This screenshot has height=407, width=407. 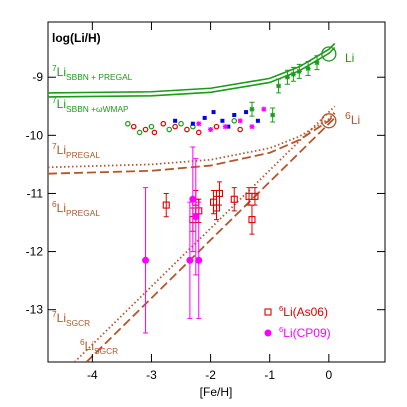 I want to click on annotation: 7LiPREGAL, so click(x=76, y=150).